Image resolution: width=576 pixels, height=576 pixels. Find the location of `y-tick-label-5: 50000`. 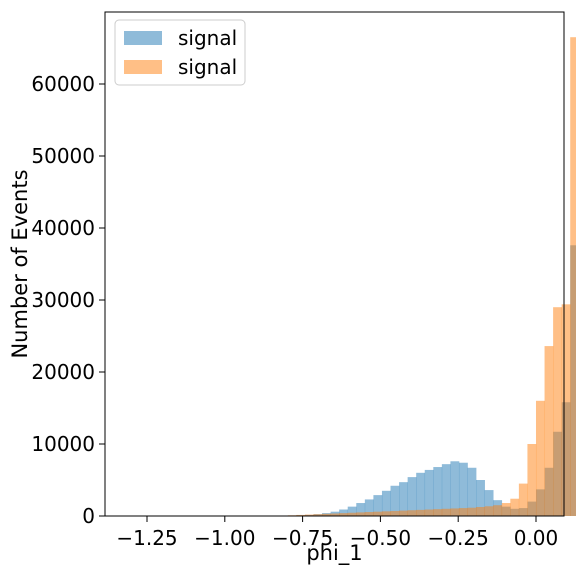

y-tick-label-5: 50000 is located at coordinates (63, 156).